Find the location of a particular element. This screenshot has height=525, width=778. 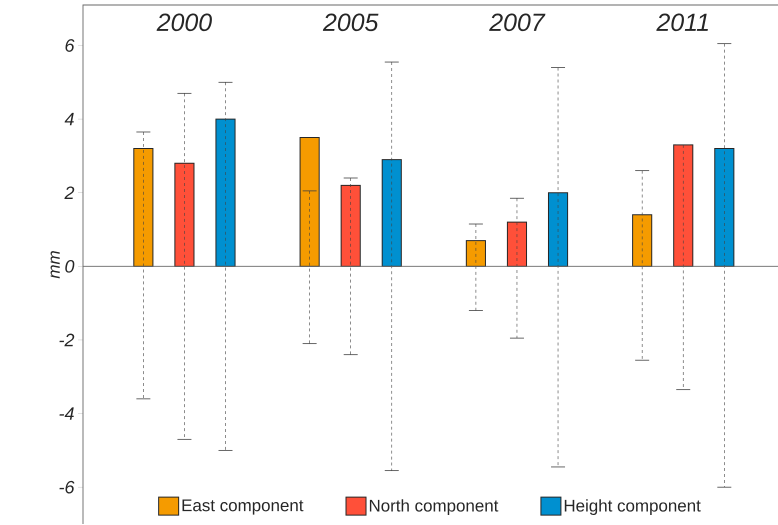

y-tick-label: -4 is located at coordinates (66, 413).